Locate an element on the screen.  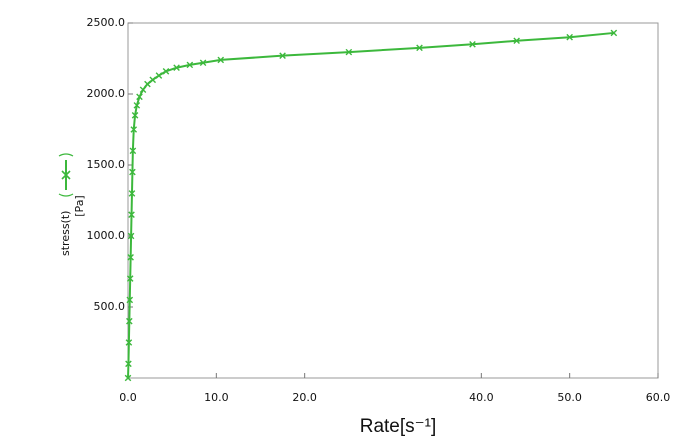
legend-name: stress(t) is located at coordinates (65, 233).